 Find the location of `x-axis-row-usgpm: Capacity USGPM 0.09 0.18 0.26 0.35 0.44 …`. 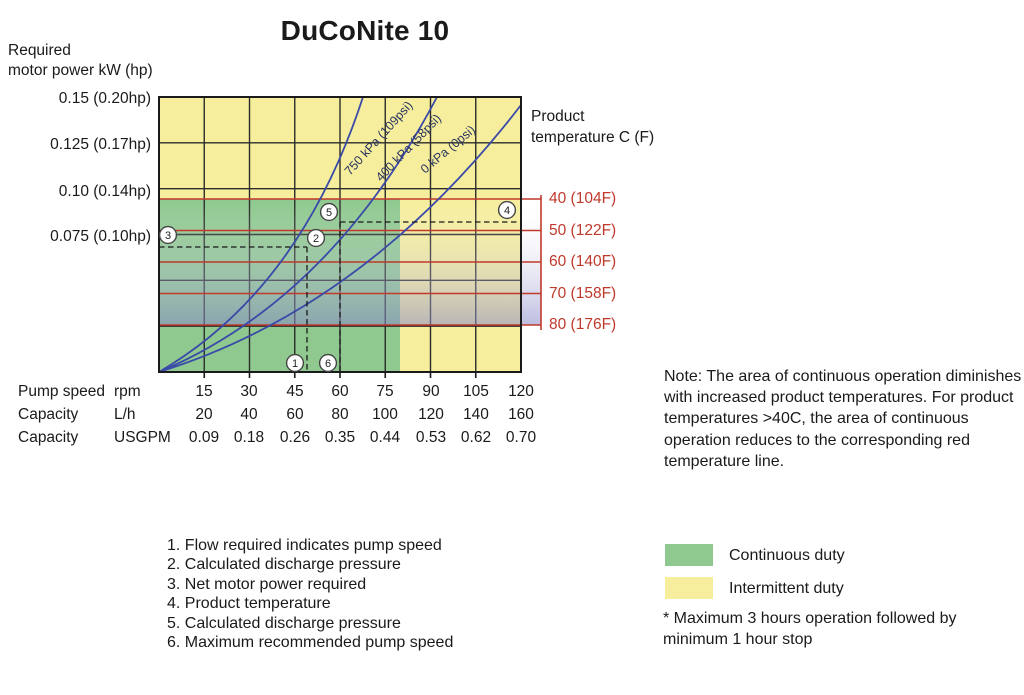

x-axis-row-usgpm: Capacity USGPM 0.09 0.18 0.26 0.35 0.44 … is located at coordinates (280, 438).